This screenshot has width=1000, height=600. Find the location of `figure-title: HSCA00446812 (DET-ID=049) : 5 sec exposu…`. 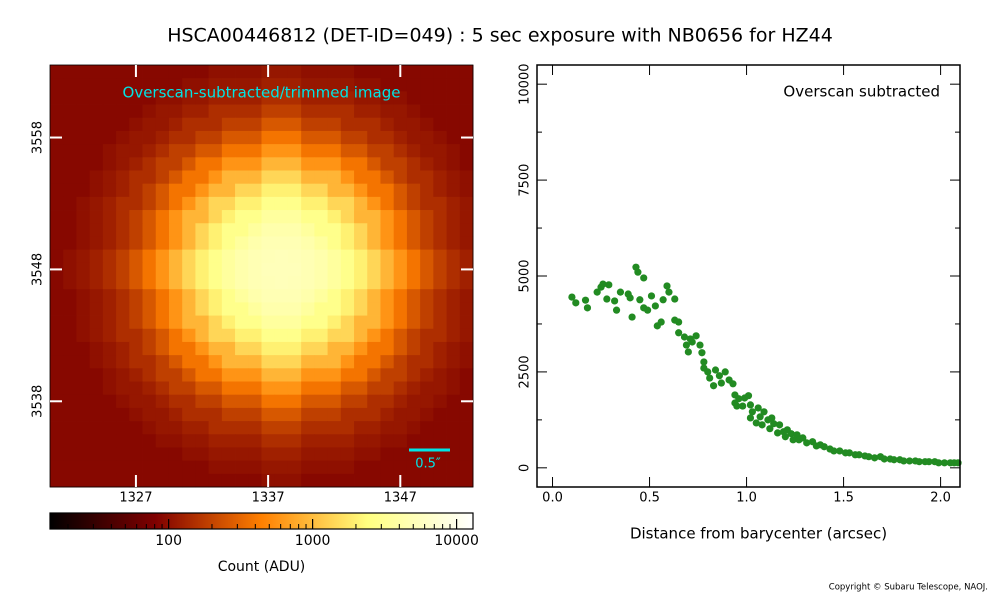

figure-title: HSCA00446812 (DET-ID=049) : 5 sec exposu… is located at coordinates (500, 36).